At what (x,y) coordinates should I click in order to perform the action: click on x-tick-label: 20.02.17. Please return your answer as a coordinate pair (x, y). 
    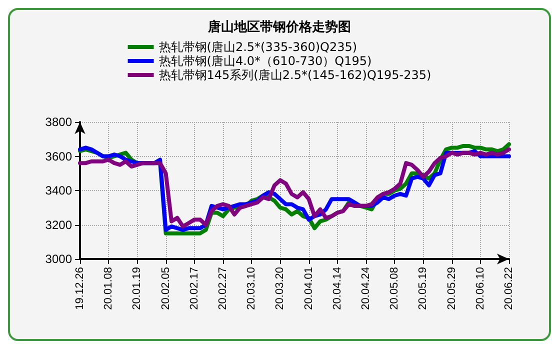
    Looking at the image, I should click on (194, 288).